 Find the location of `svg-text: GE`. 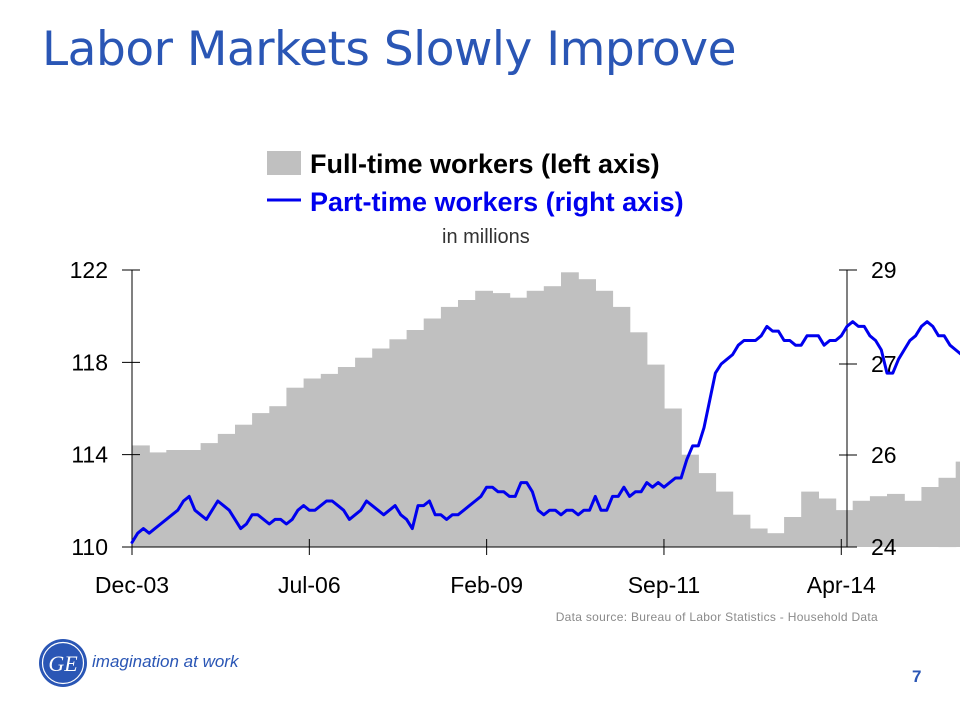

svg-text: GE is located at coordinates (63, 663).